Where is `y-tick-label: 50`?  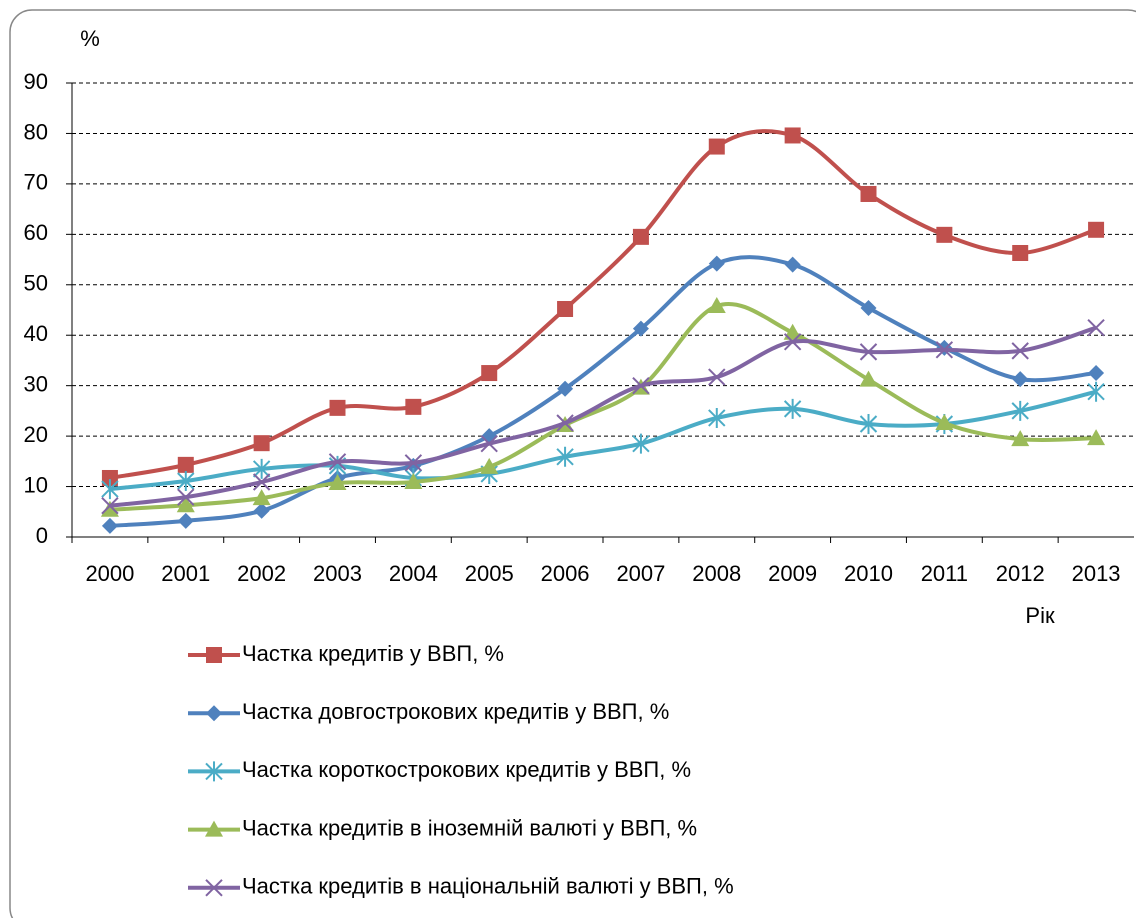 y-tick-label: 50 is located at coordinates (36, 283).